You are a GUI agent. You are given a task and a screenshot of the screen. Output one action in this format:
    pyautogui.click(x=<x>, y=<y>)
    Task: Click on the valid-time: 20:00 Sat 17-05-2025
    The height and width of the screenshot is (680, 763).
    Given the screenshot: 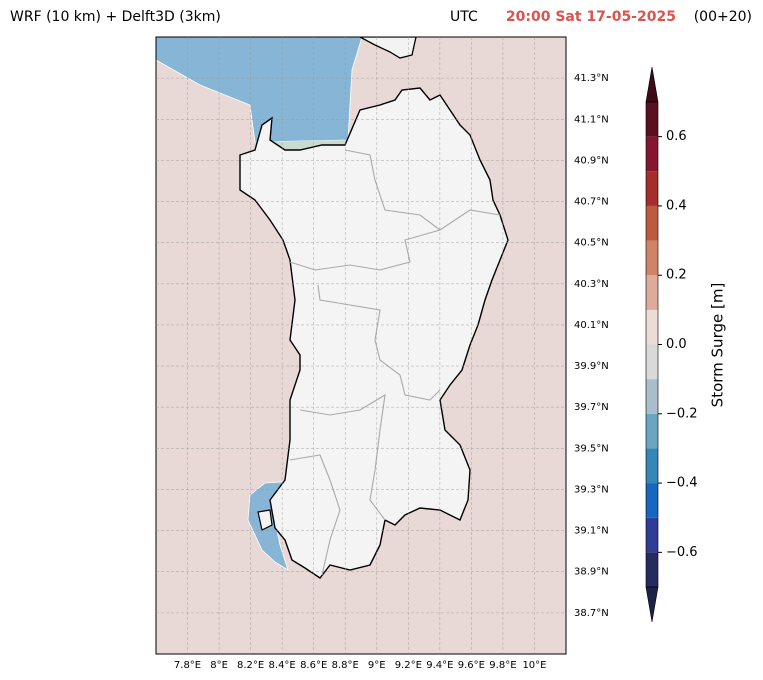 What is the action you would take?
    pyautogui.click(x=591, y=17)
    